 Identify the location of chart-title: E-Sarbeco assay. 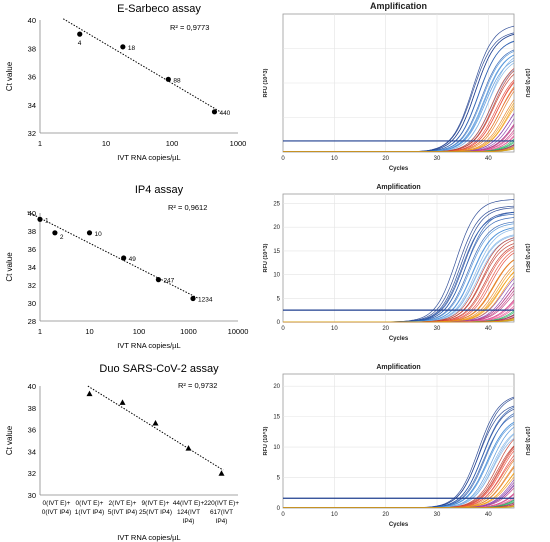
(159, 9).